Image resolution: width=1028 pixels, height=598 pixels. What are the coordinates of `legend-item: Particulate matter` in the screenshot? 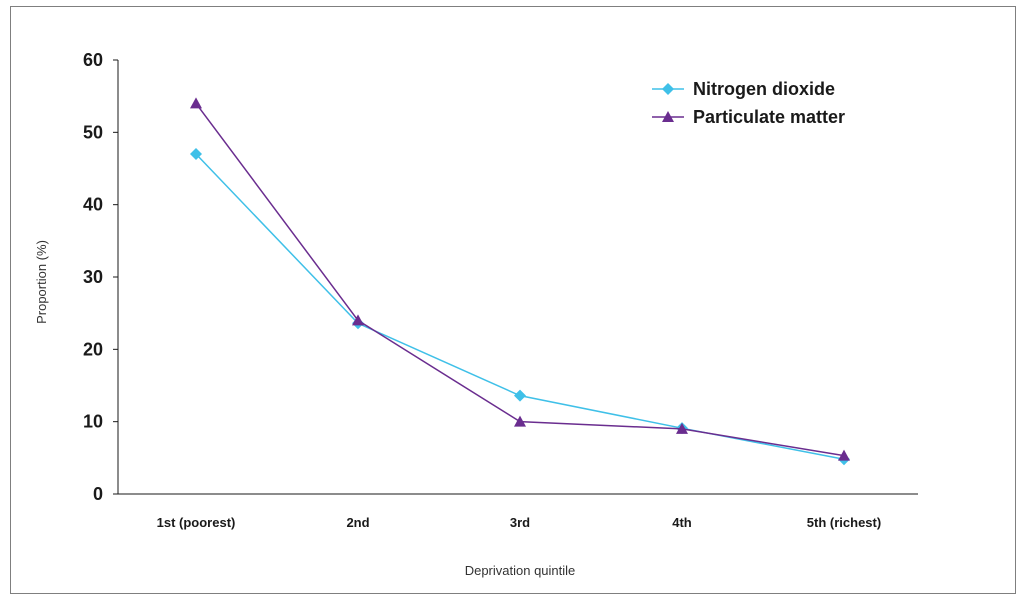 It's located at (748, 117).